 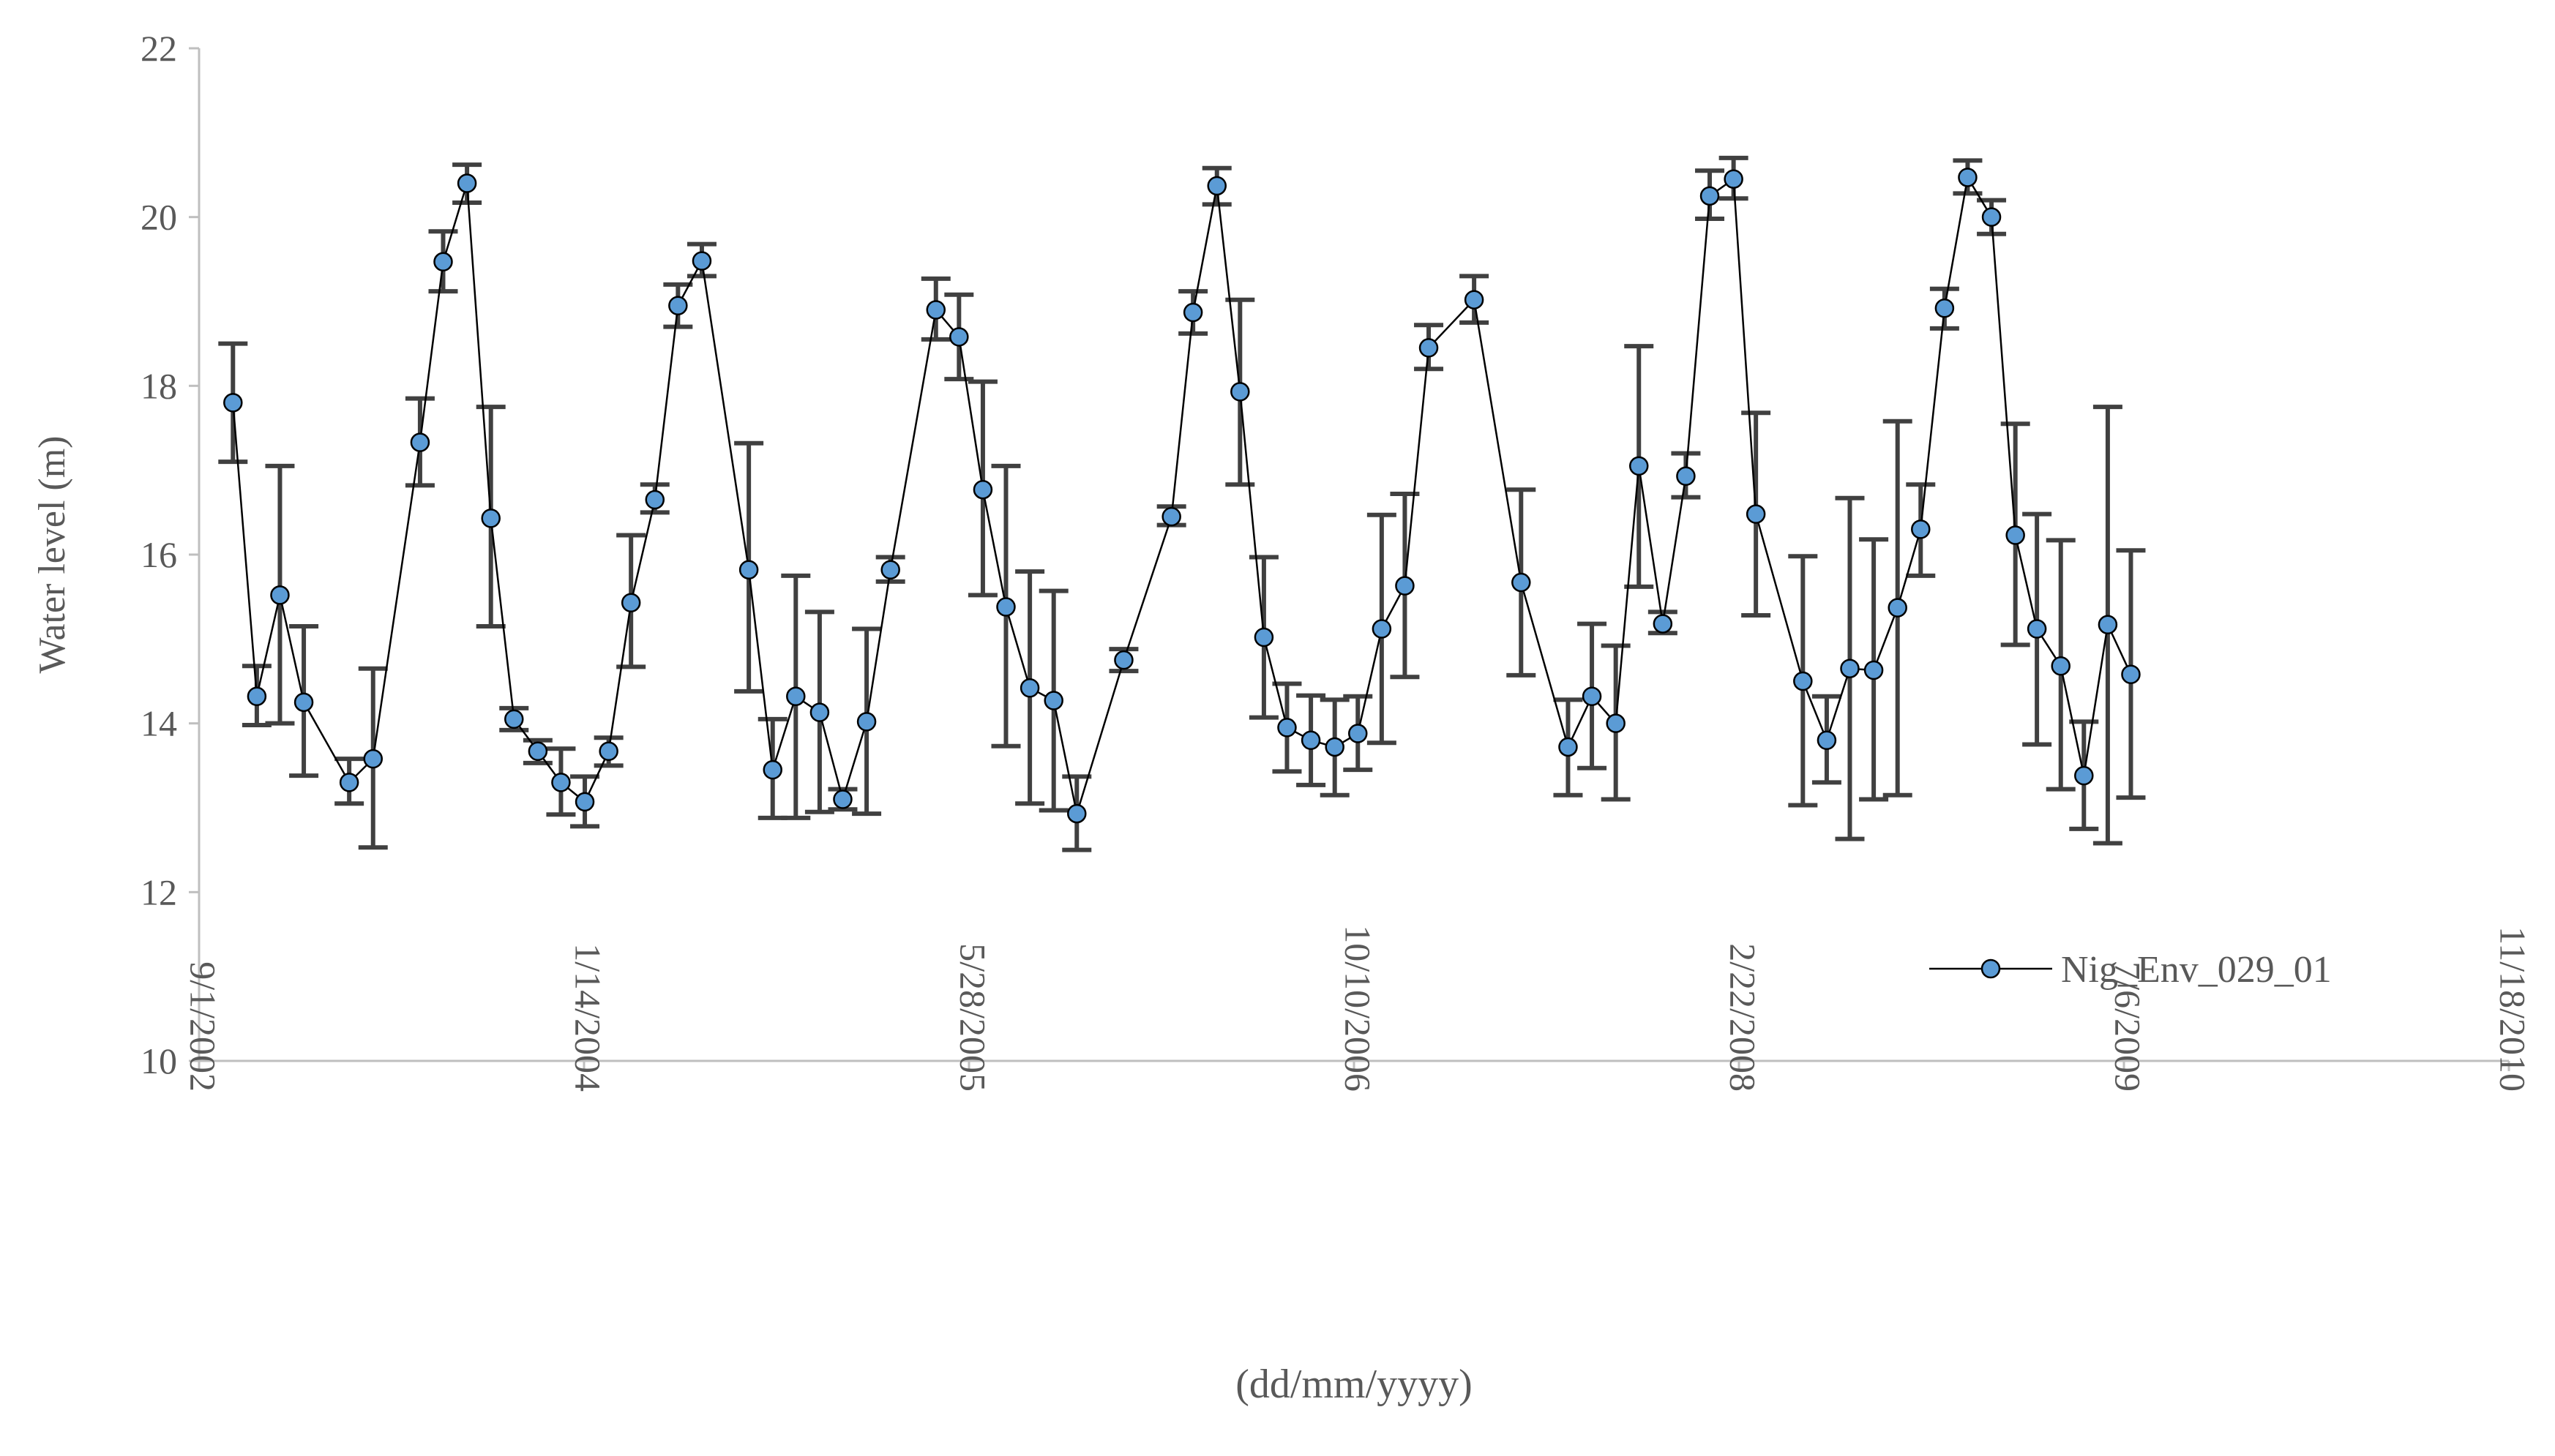 What do you see at coordinates (1358, 1008) in the screenshot?
I see `x-tick-label: 10/10/2006` at bounding box center [1358, 1008].